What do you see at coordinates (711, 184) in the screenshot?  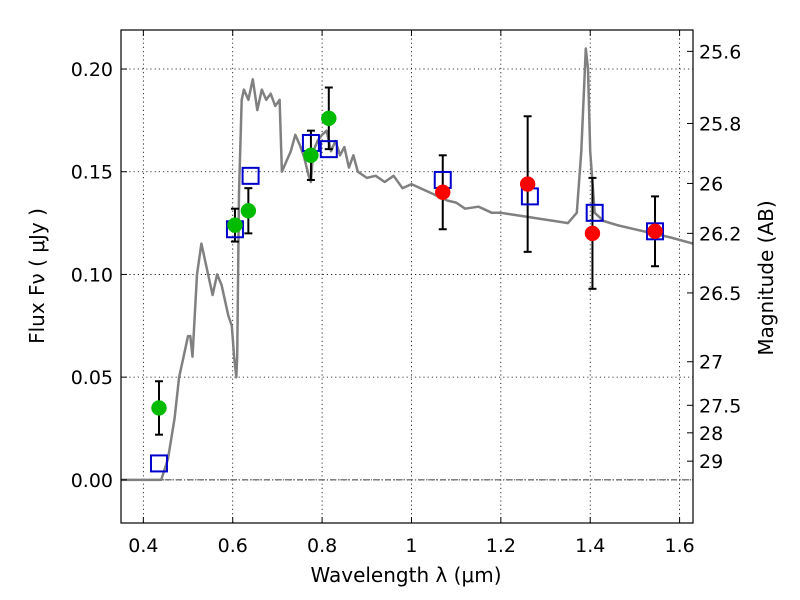 I see `right-tick-label: 26` at bounding box center [711, 184].